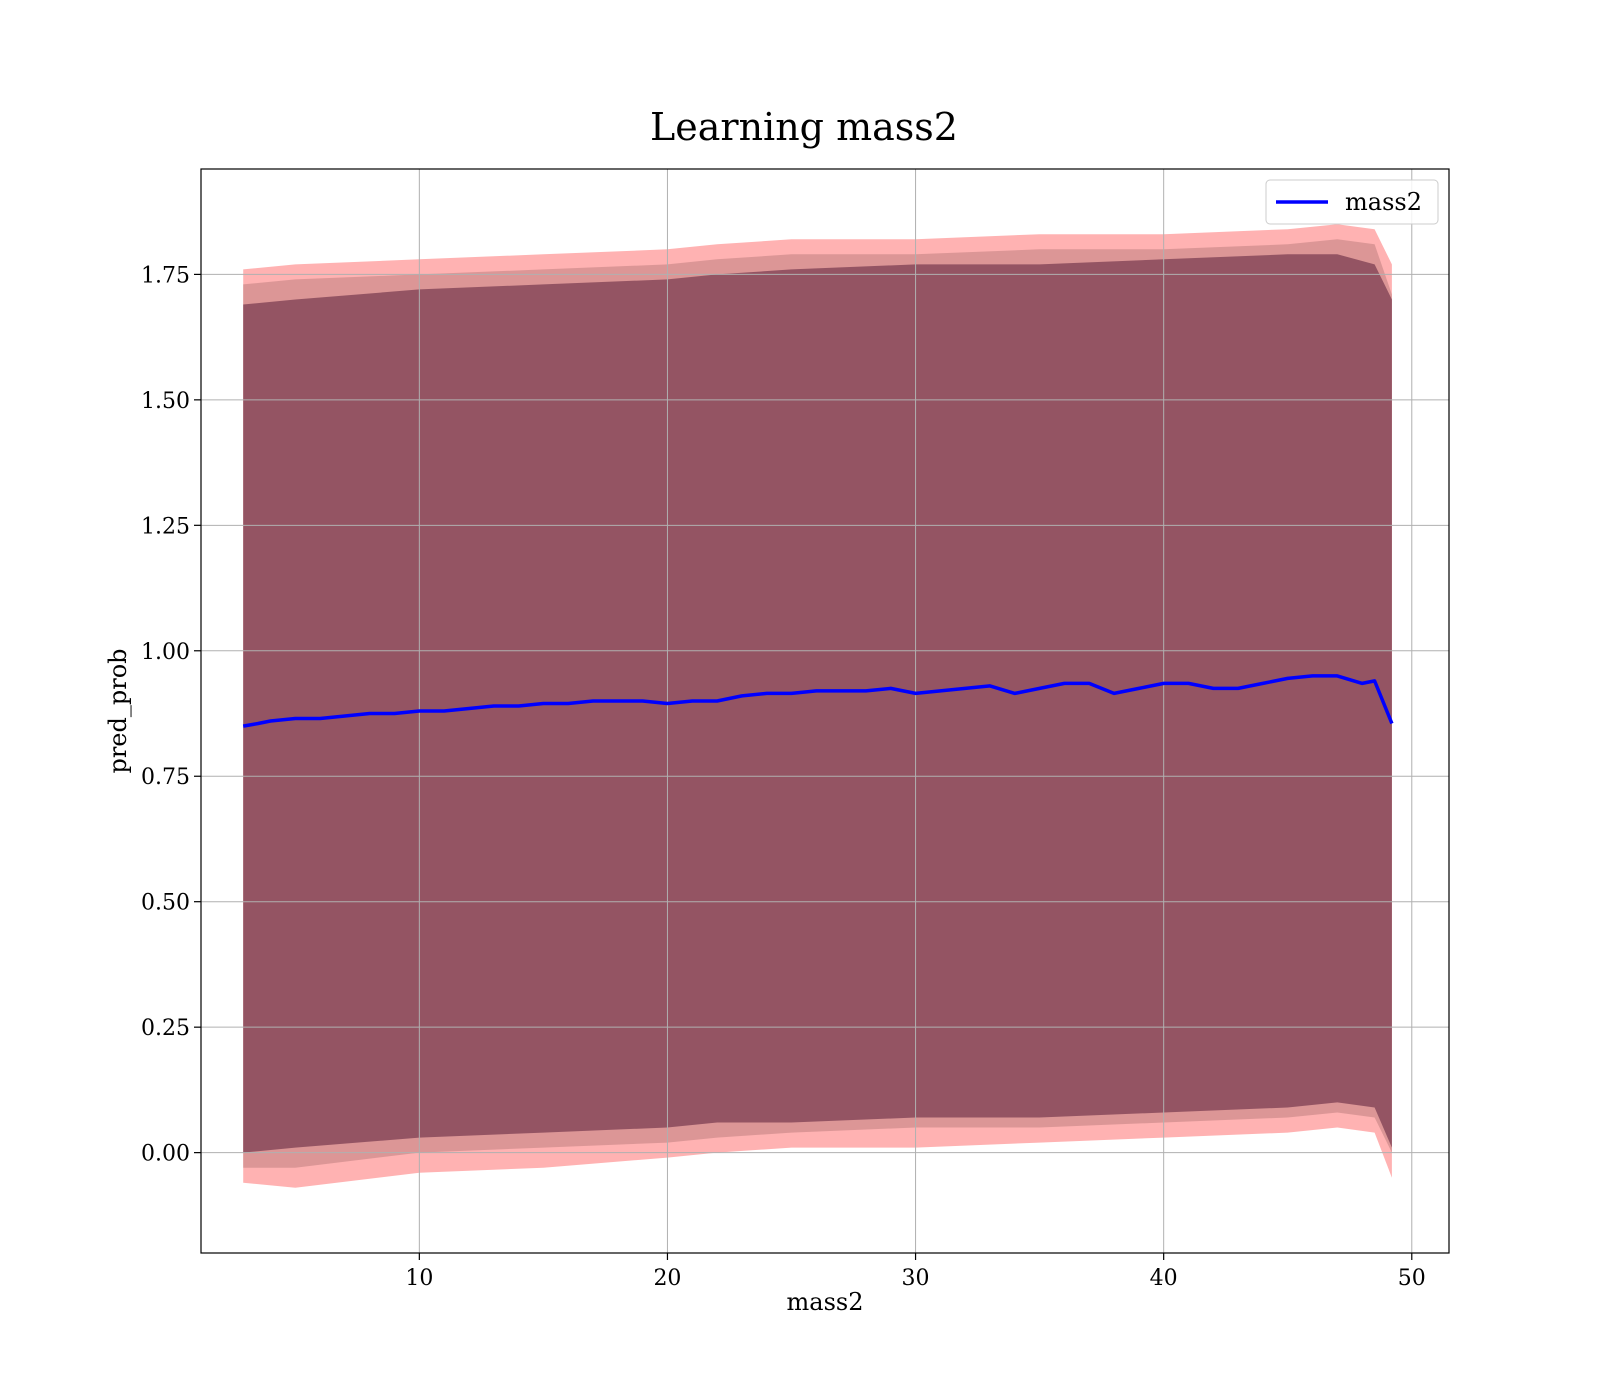 The width and height of the screenshot is (1600, 1400). Describe the element at coordinates (171, 715) in the screenshot. I see `y-axis-ticks: 0.00 0.25 0.50 0.75 1.00 1.25 1.50 1.75` at that location.